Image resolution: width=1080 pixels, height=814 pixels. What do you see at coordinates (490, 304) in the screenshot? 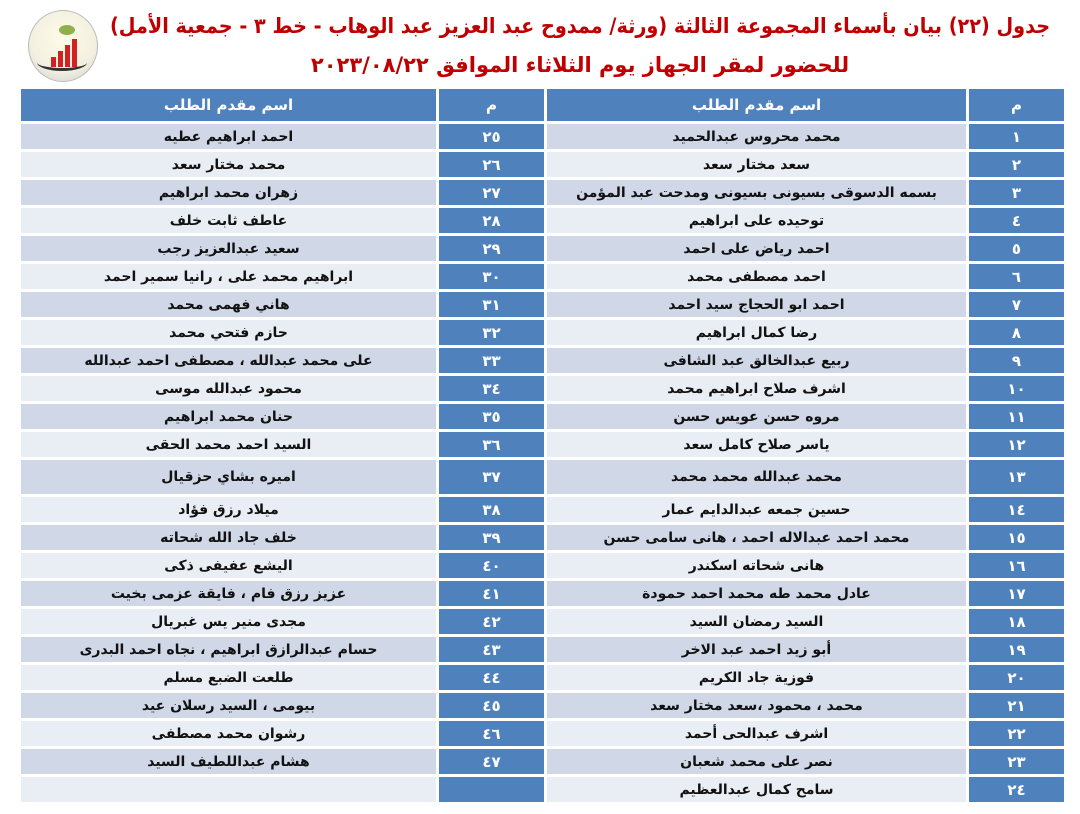
I see `row-number: ٣١` at bounding box center [490, 304].